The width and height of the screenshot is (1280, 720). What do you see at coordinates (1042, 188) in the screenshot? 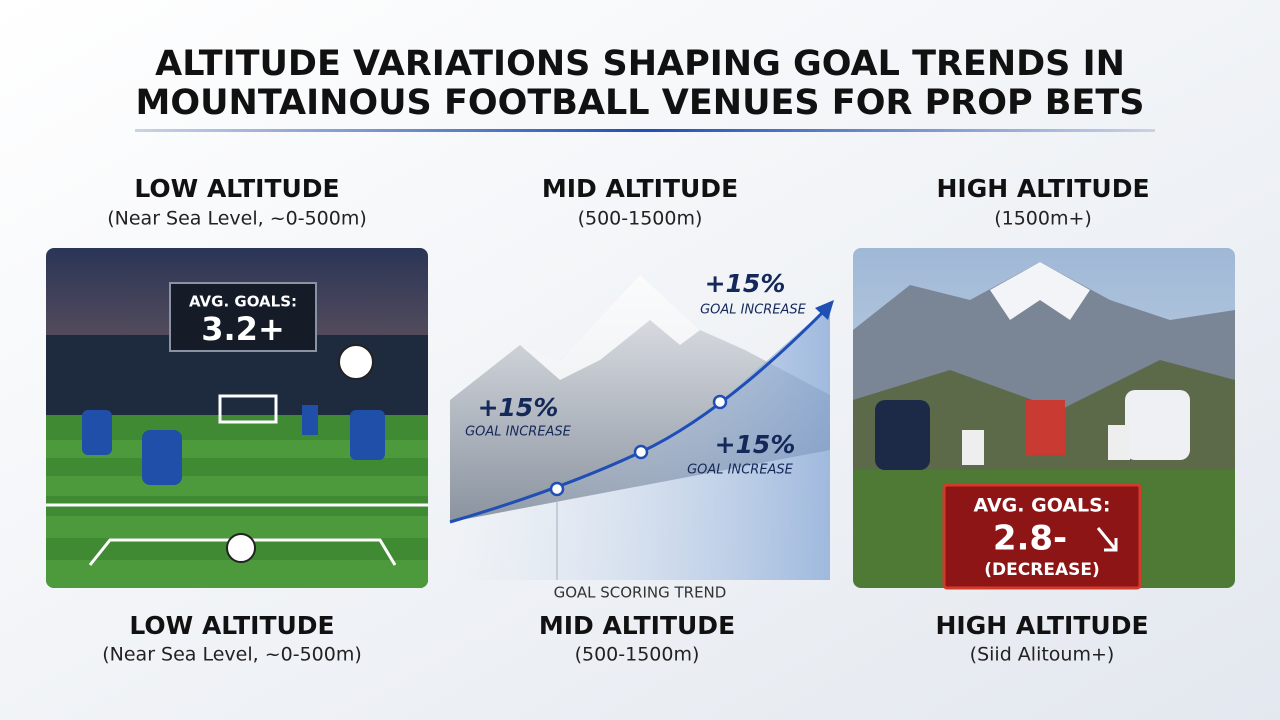
I see `column-heading: HIGH ALTITUDE` at bounding box center [1042, 188].